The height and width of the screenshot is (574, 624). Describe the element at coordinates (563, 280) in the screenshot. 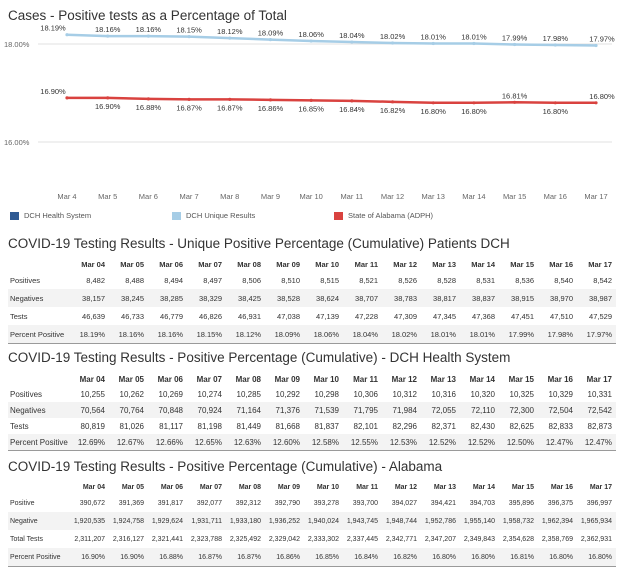

I see `table-cell: 8,540` at that location.